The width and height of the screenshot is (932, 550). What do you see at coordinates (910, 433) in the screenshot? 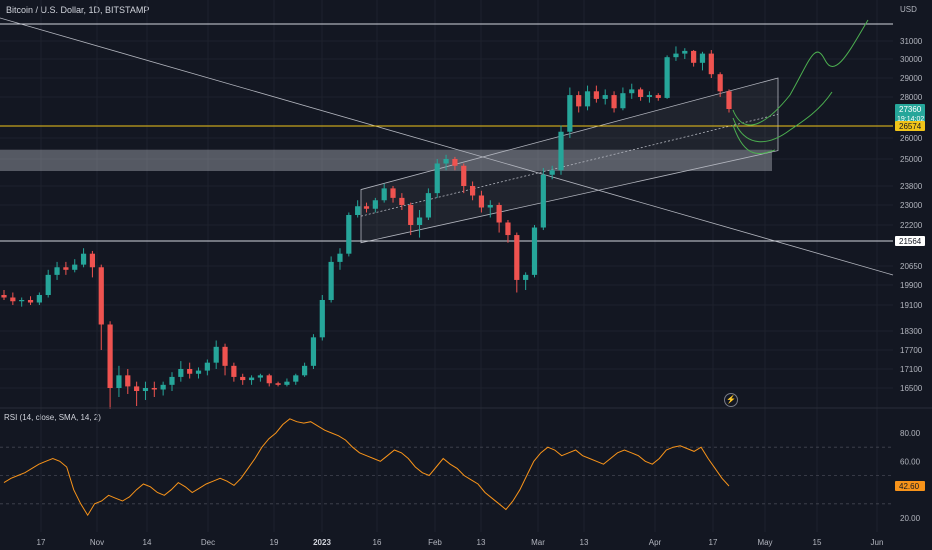
I see `rsi-tick-label: 80.00` at bounding box center [910, 433].